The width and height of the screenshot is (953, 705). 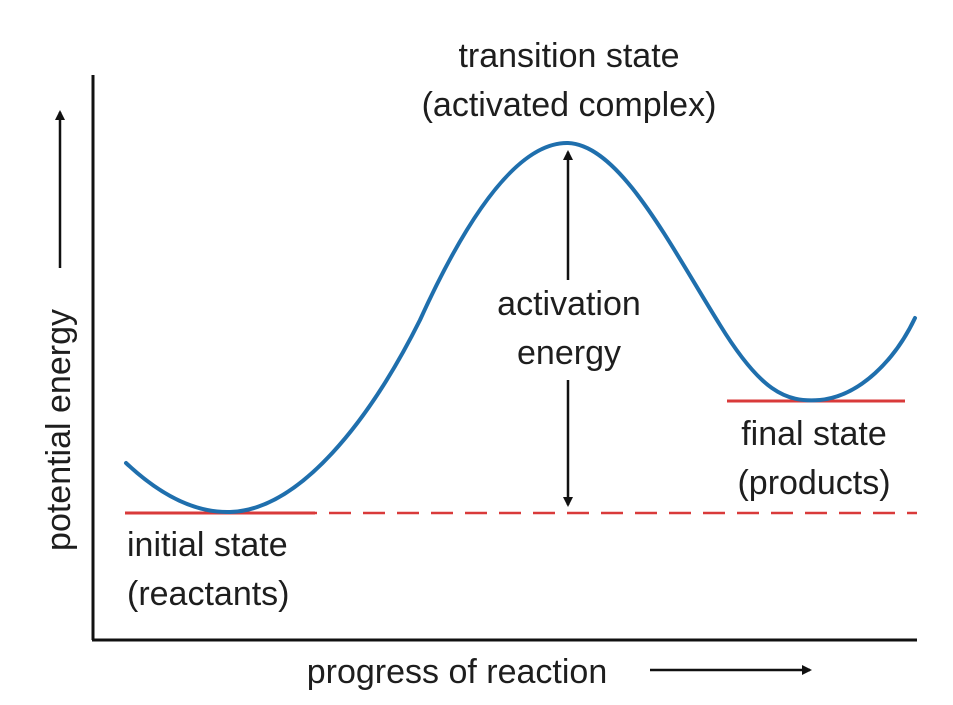 What do you see at coordinates (207, 545) in the screenshot?
I see `initial-state-label: initial state` at bounding box center [207, 545].